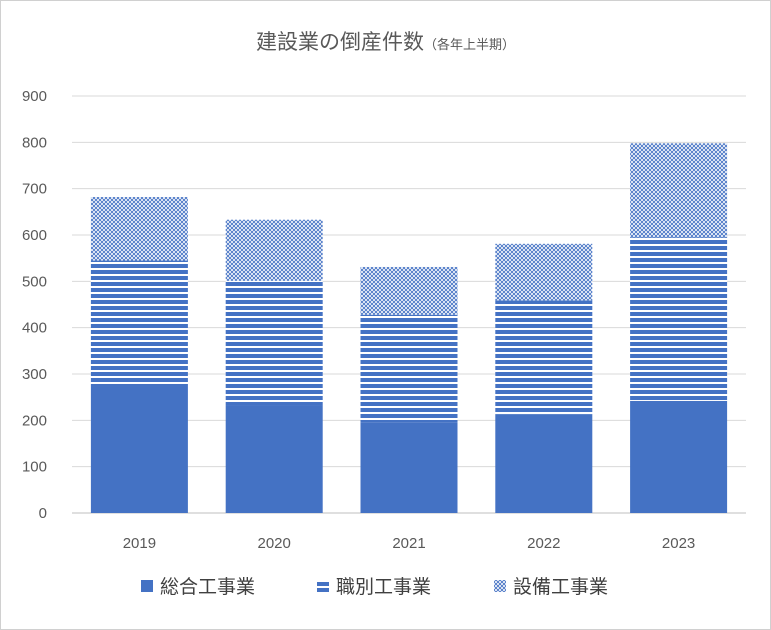 This screenshot has width=771, height=630. I want to click on x-axis: 2019 2020 2021 2022 2023, so click(409, 543).